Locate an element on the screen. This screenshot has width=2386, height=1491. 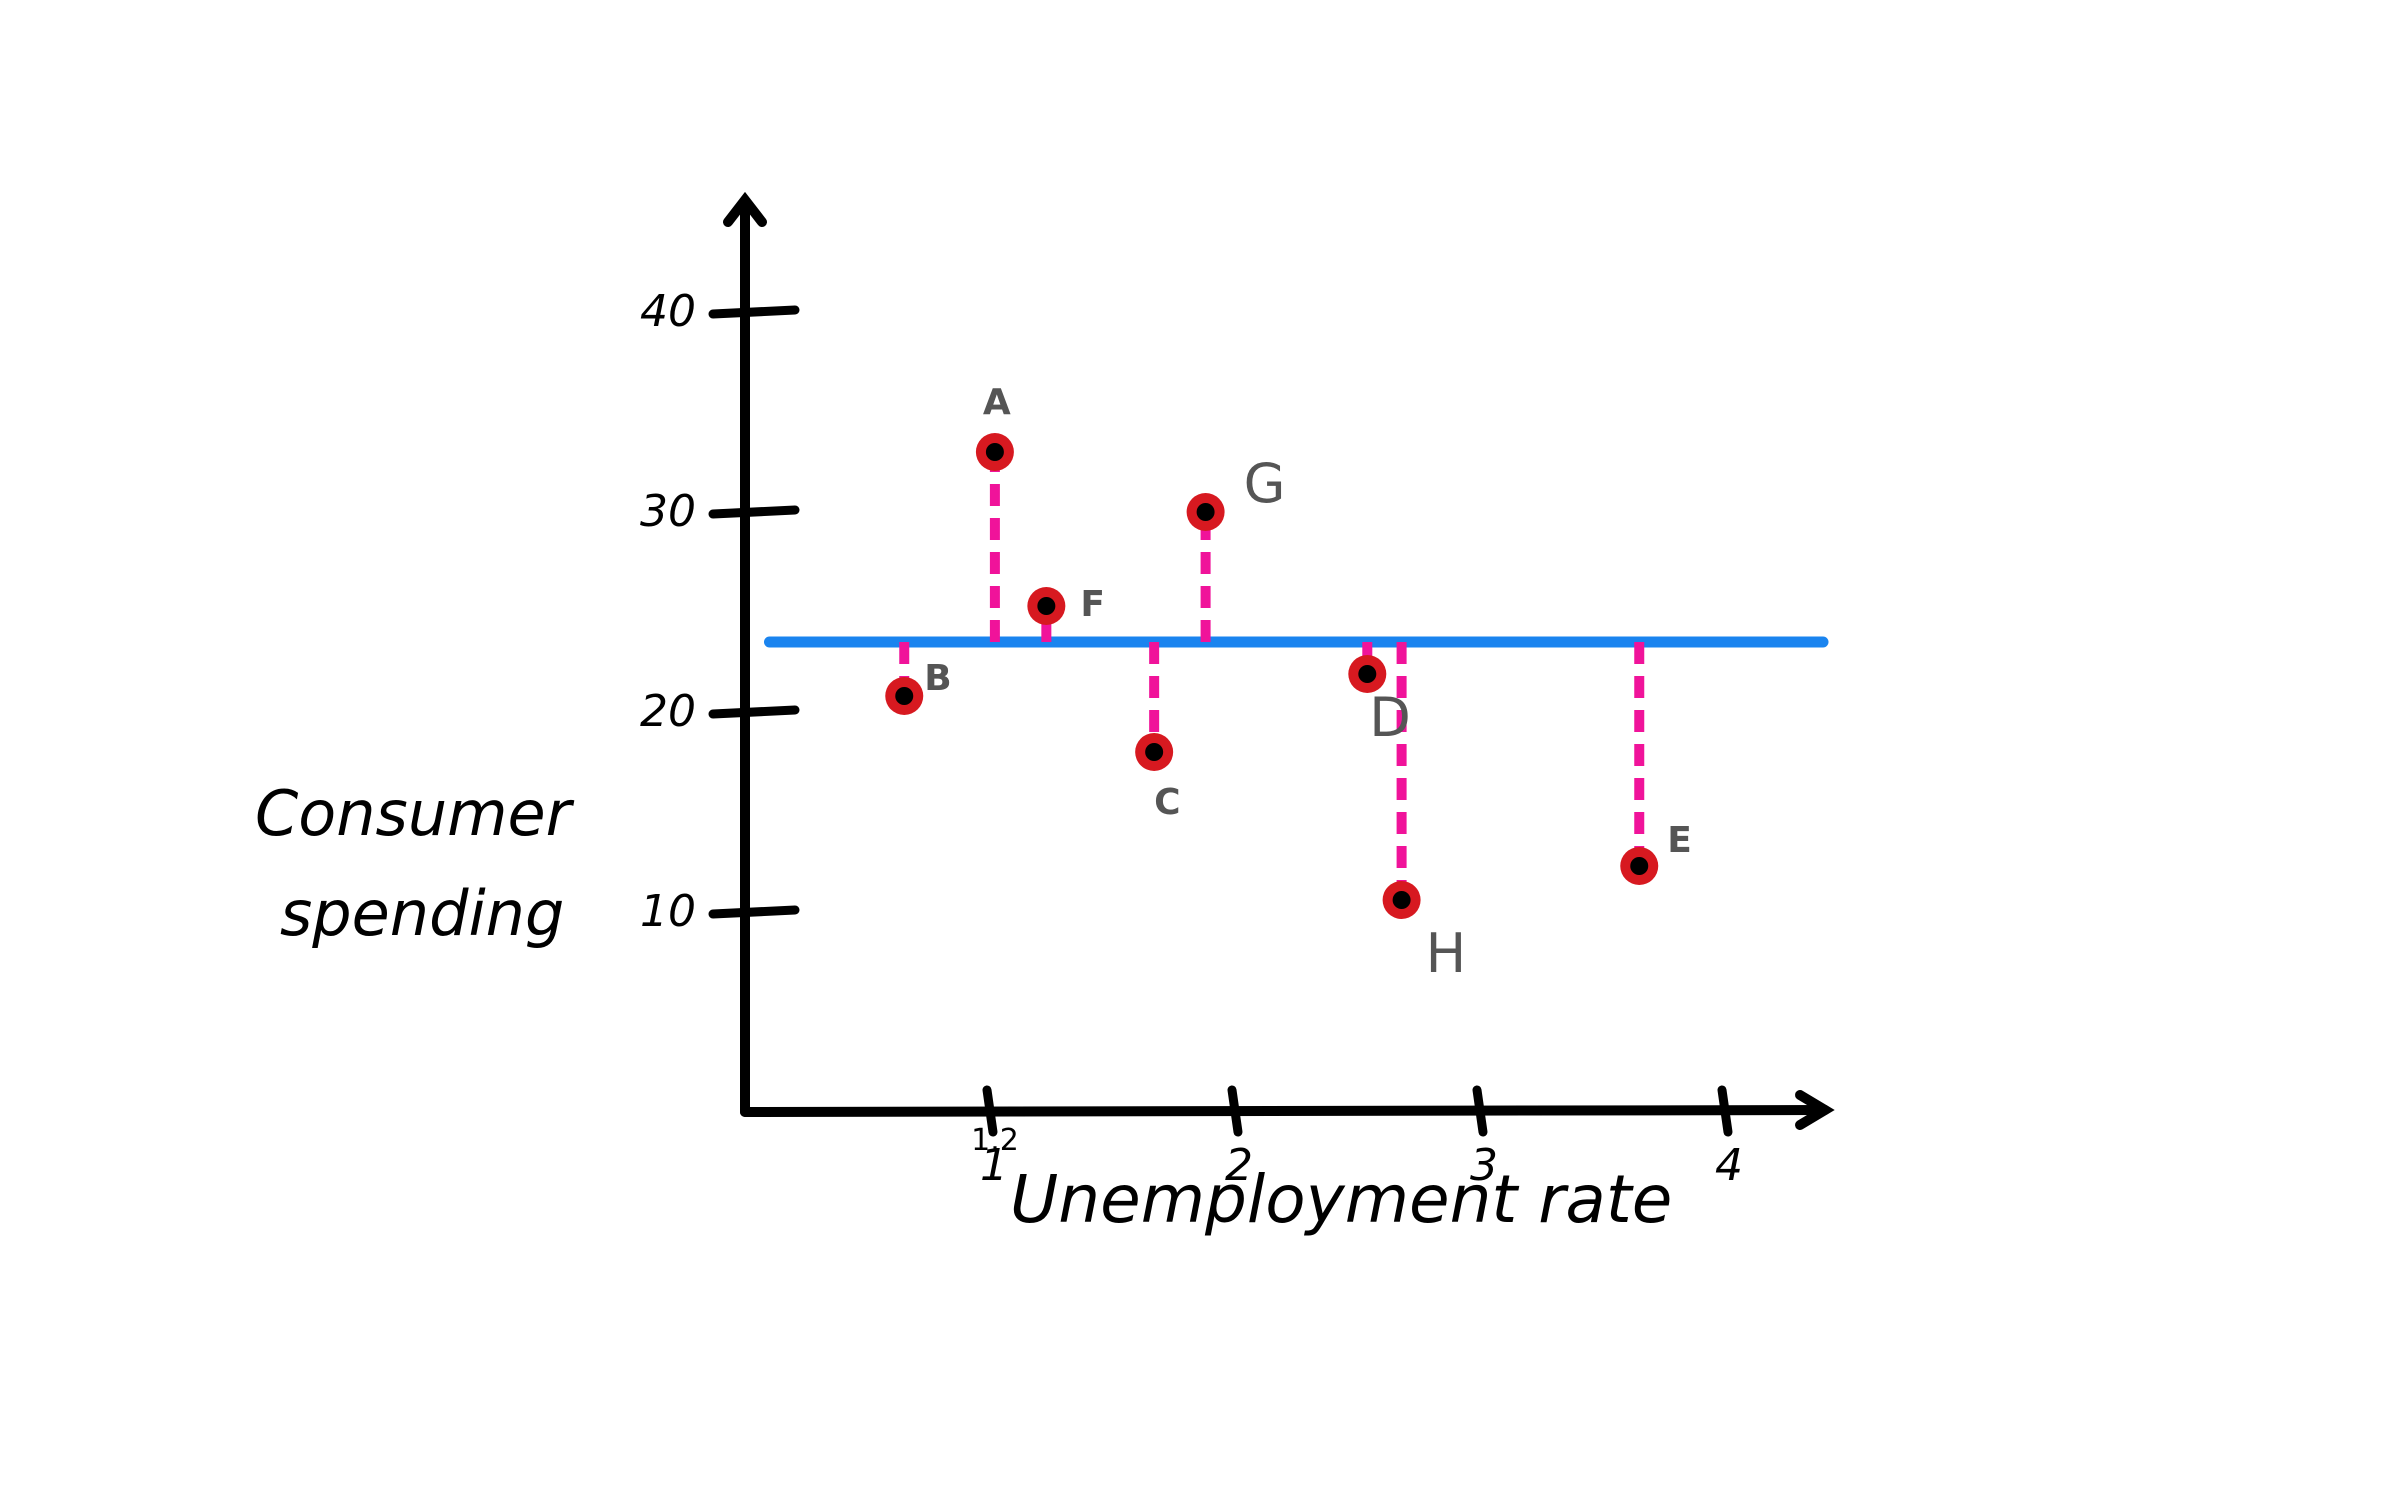
point-center-B is located at coordinates (904, 696).